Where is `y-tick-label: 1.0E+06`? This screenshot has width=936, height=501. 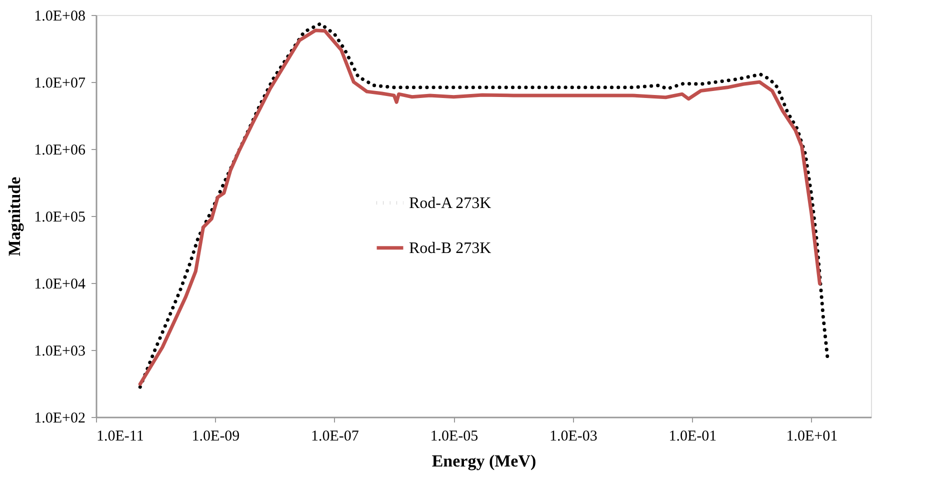
y-tick-label: 1.0E+06 is located at coordinates (60, 150).